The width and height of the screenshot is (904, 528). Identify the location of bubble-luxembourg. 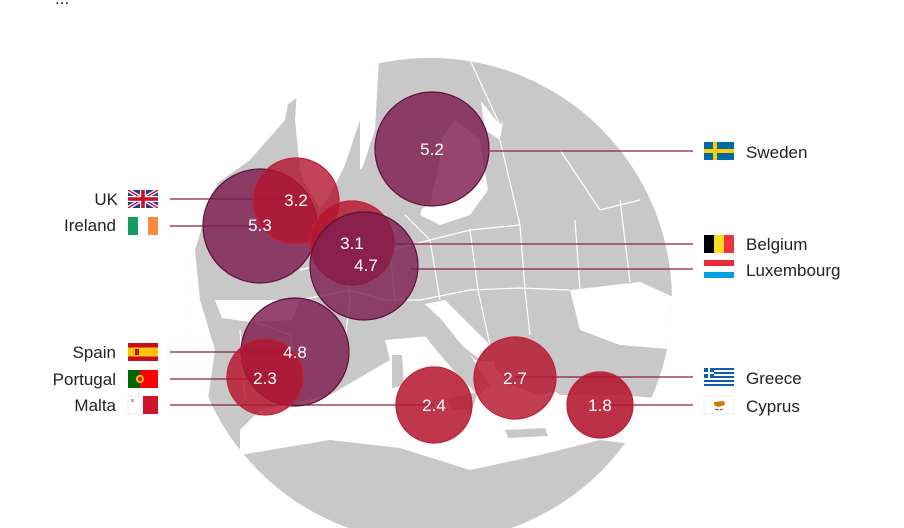
(364, 266).